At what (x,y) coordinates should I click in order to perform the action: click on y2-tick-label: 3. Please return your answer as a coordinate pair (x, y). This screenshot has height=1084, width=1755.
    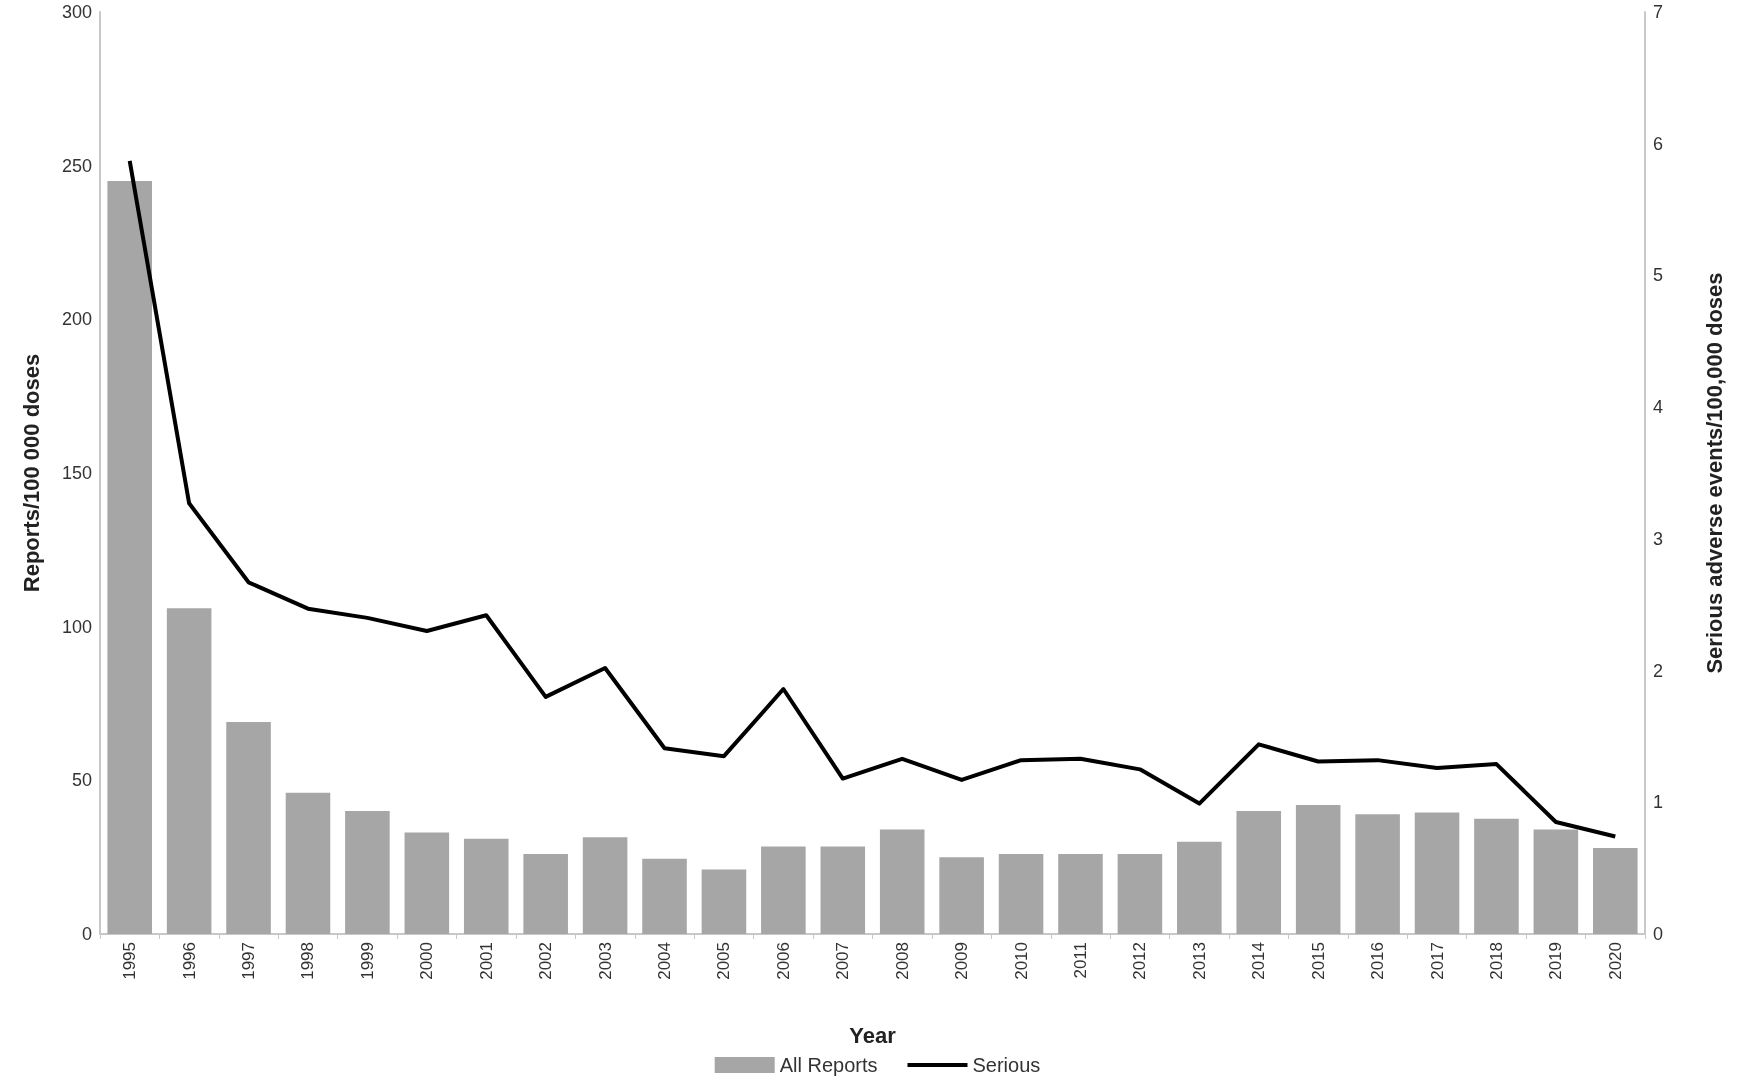
    Looking at the image, I should click on (1658, 538).